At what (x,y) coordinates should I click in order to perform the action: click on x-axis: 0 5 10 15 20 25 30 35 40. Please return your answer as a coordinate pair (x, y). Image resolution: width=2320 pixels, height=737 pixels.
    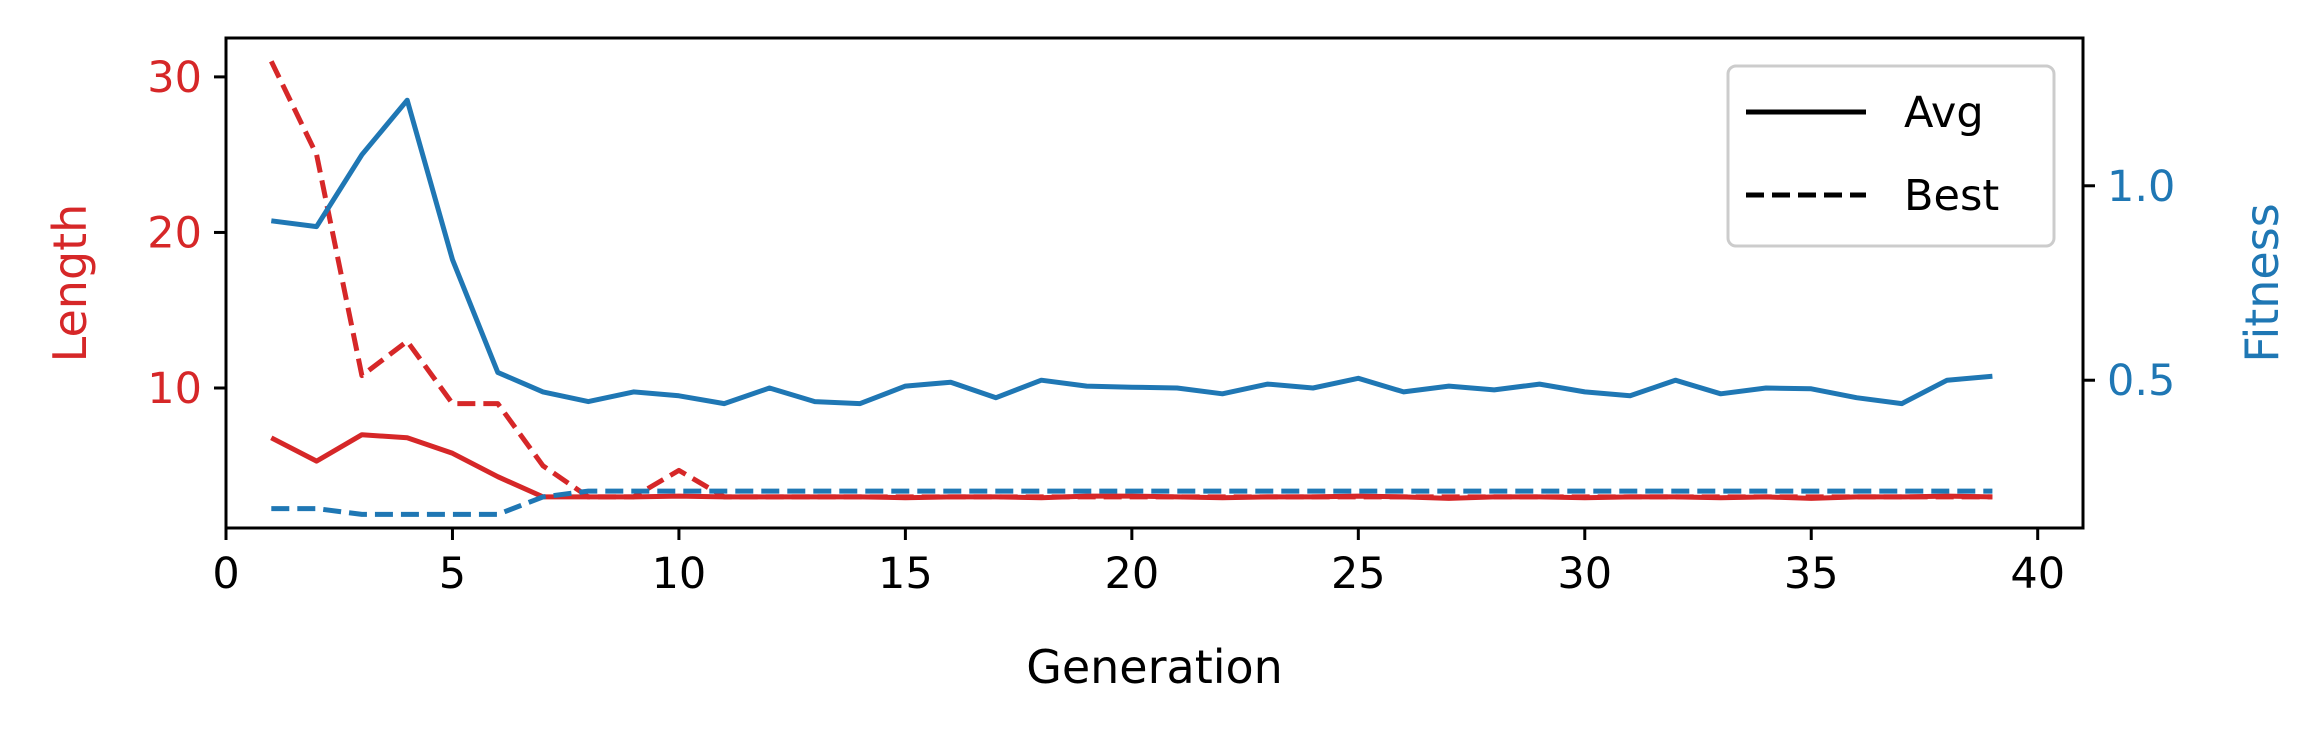
    Looking at the image, I should click on (1138, 563).